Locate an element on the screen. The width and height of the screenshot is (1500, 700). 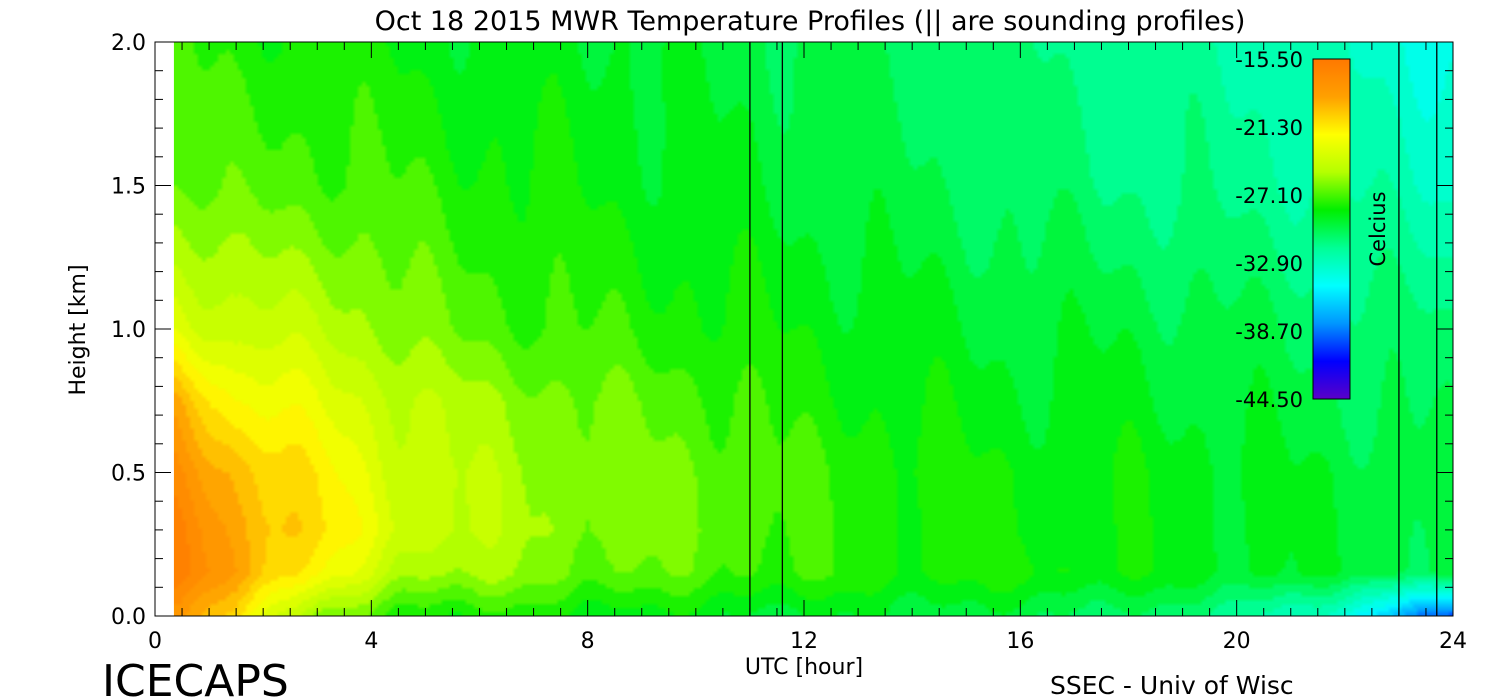
colorbar-tick-label: -44.50 is located at coordinates (1269, 400).